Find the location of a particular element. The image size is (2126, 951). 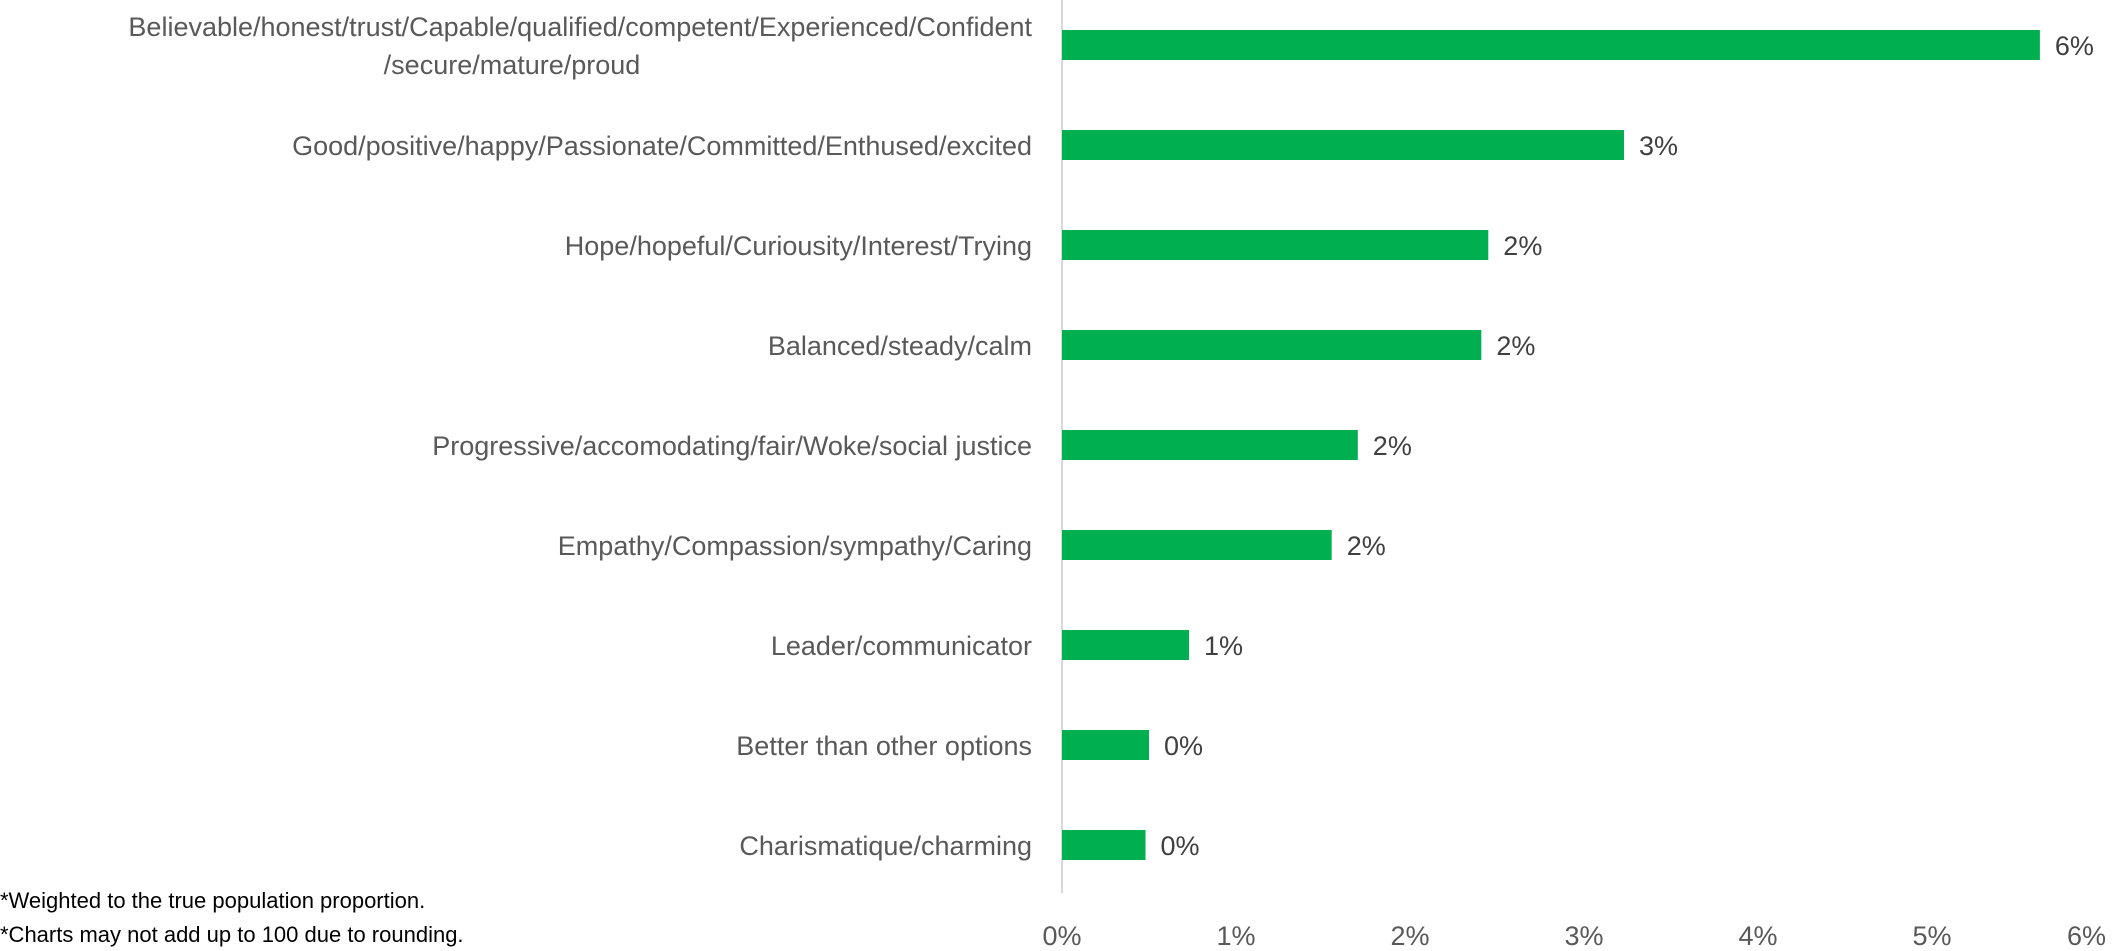

category-label: /secure/mature/proud is located at coordinates (512, 65).